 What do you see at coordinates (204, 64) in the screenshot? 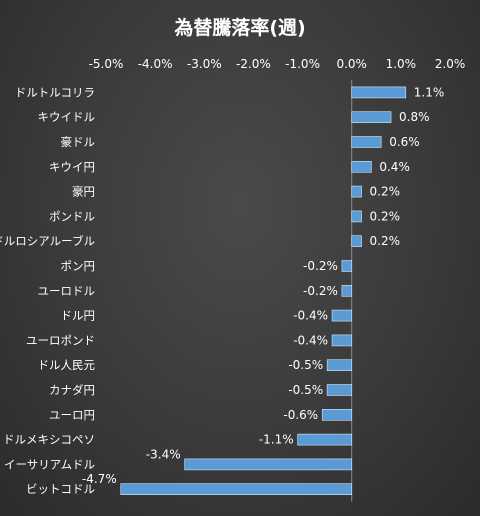
I see `x-tick-label: -3.0%` at bounding box center [204, 64].